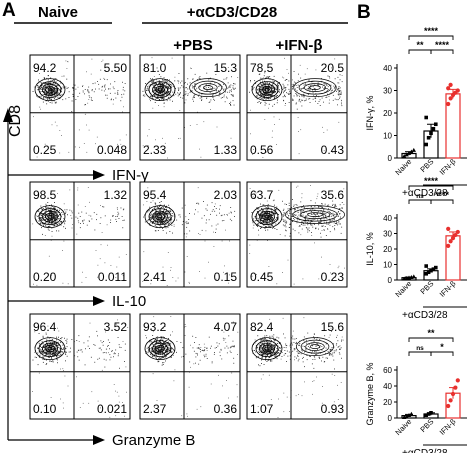 This screenshot has height=453, width=474. What do you see at coordinates (116, 68) in the screenshot?
I see `quadrant-value-ur: 5.50` at bounding box center [116, 68].